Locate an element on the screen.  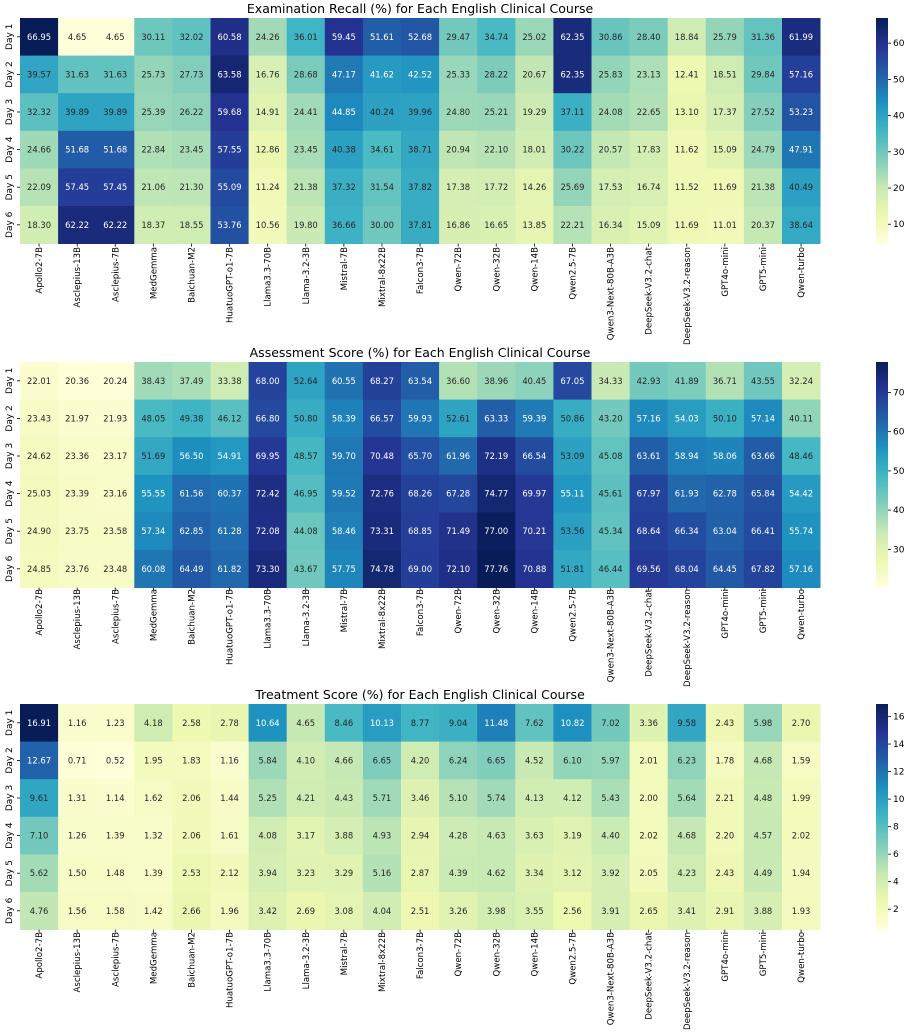
cell-value-label: 2.91 is located at coordinates (725, 911).